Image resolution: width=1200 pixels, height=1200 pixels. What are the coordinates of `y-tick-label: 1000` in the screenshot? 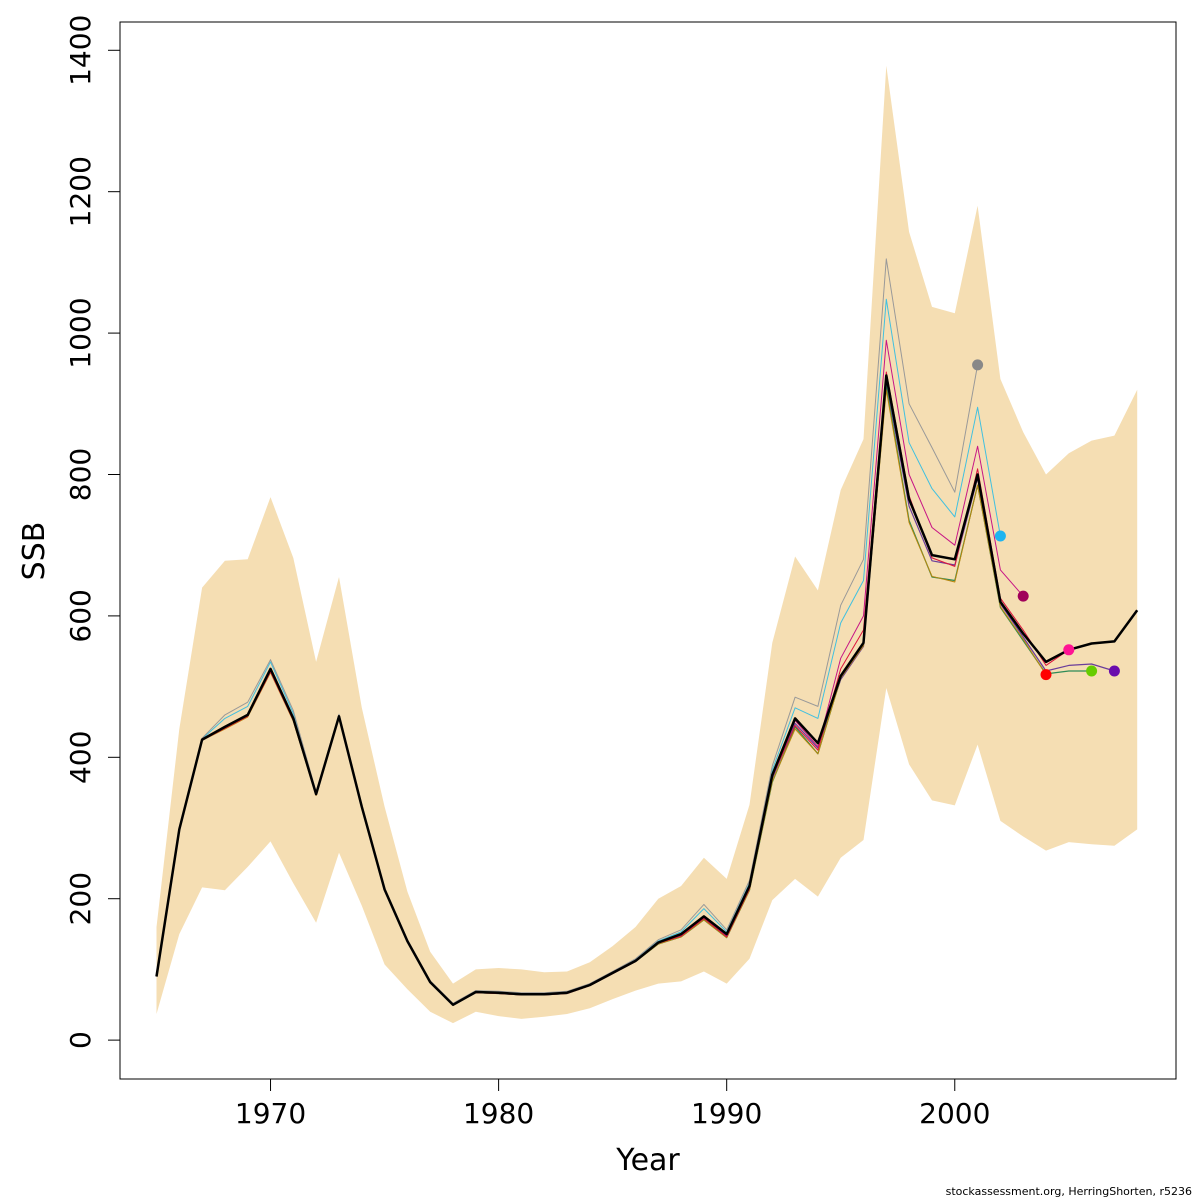 It's located at (80, 332).